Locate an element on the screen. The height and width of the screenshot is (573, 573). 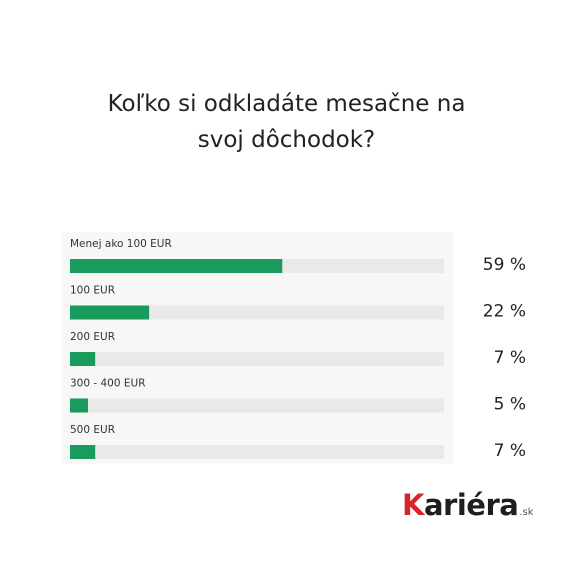
chart-title-line-2: svoj dôchodok? is located at coordinates (286, 140).